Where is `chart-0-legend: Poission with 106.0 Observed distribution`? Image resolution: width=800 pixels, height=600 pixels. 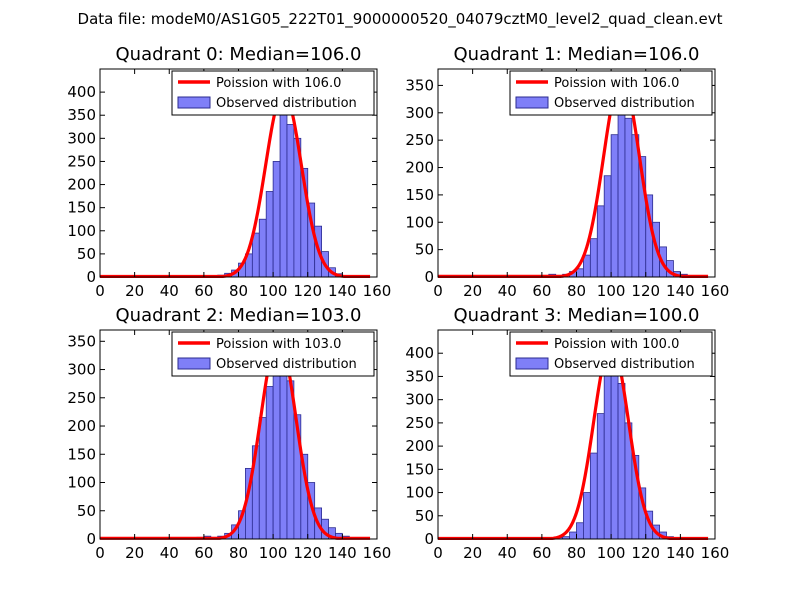
chart-0-legend: Poission with 106.0 Observed distribution is located at coordinates (273, 93).